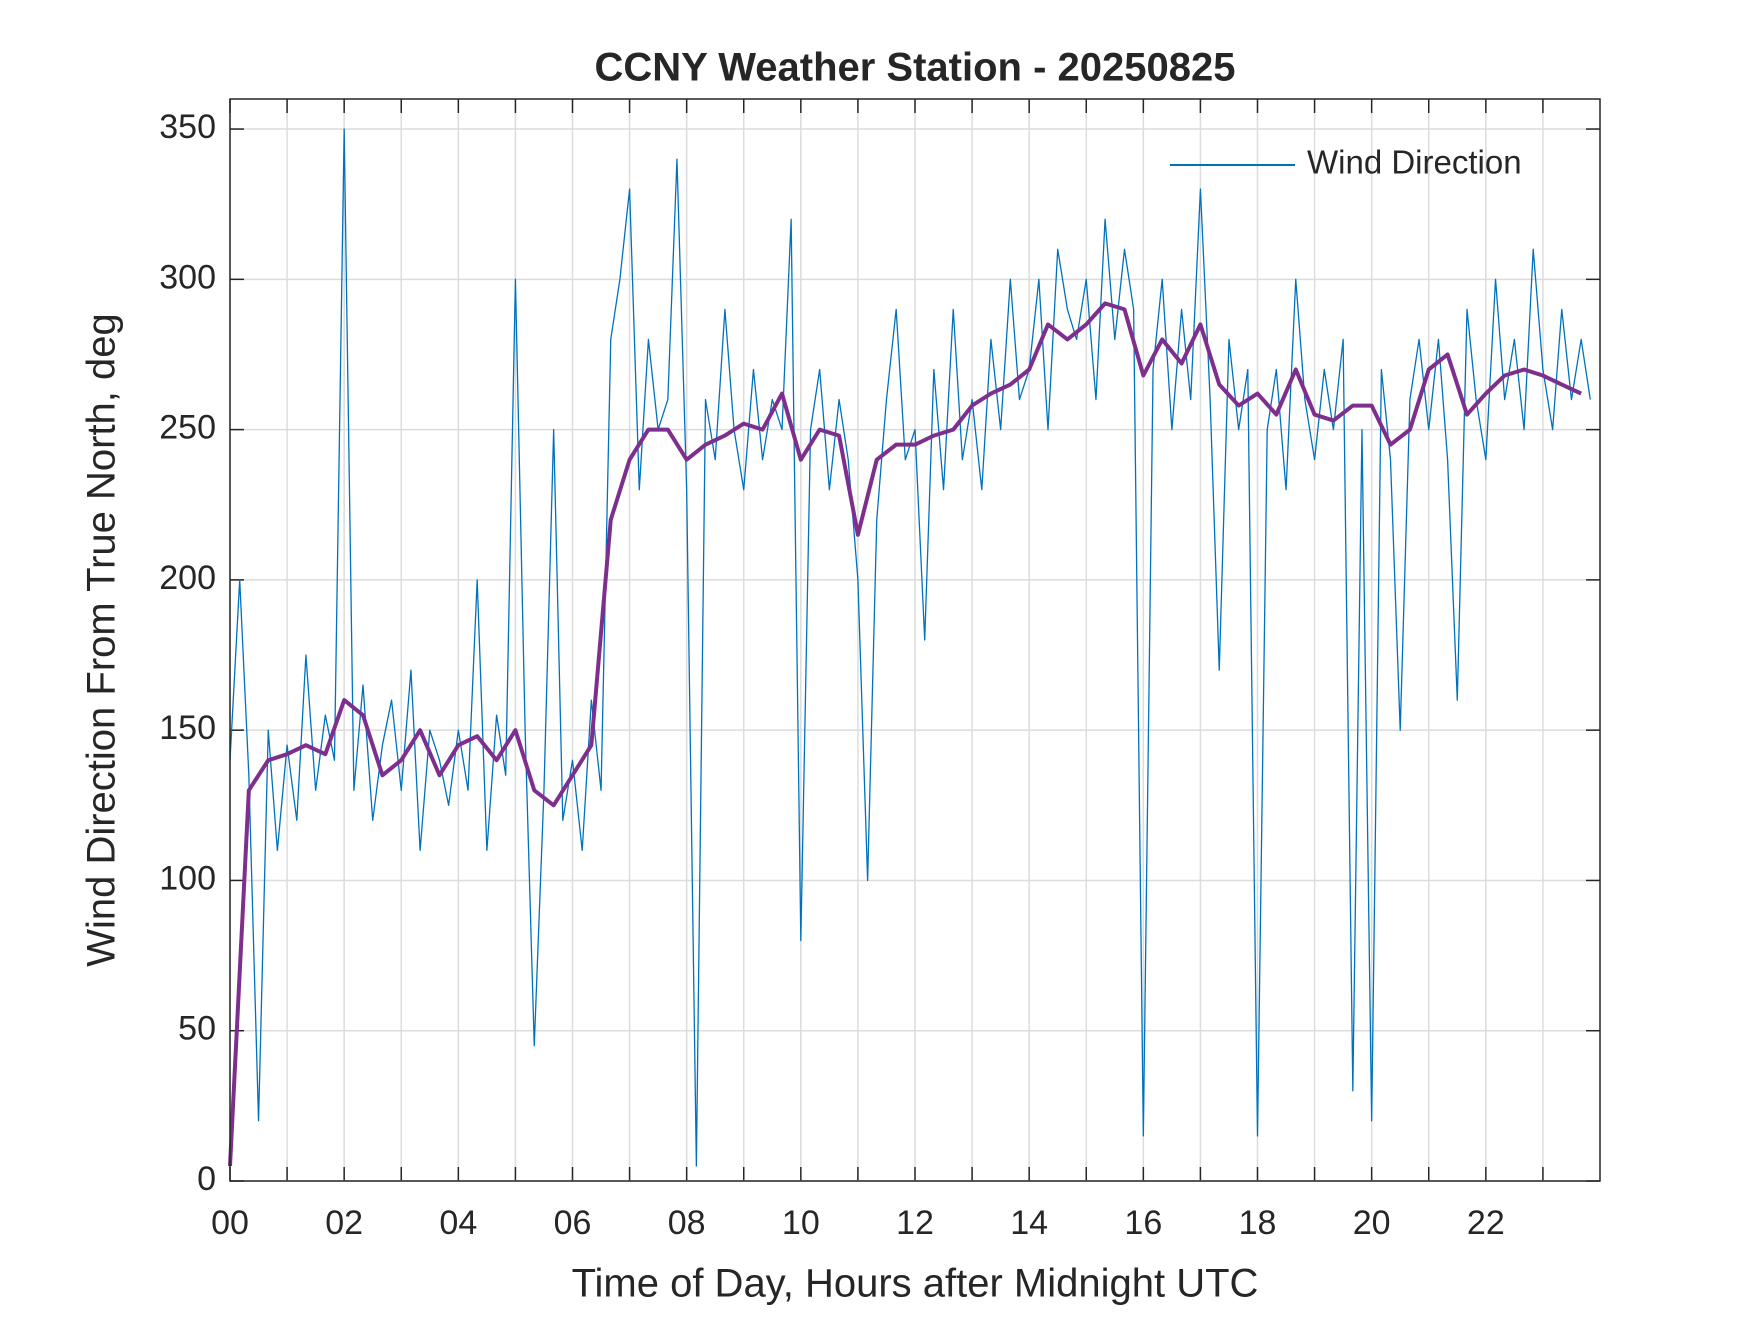 This screenshot has width=1750, height=1318. I want to click on x-tick-label: 02, so click(344, 1223).